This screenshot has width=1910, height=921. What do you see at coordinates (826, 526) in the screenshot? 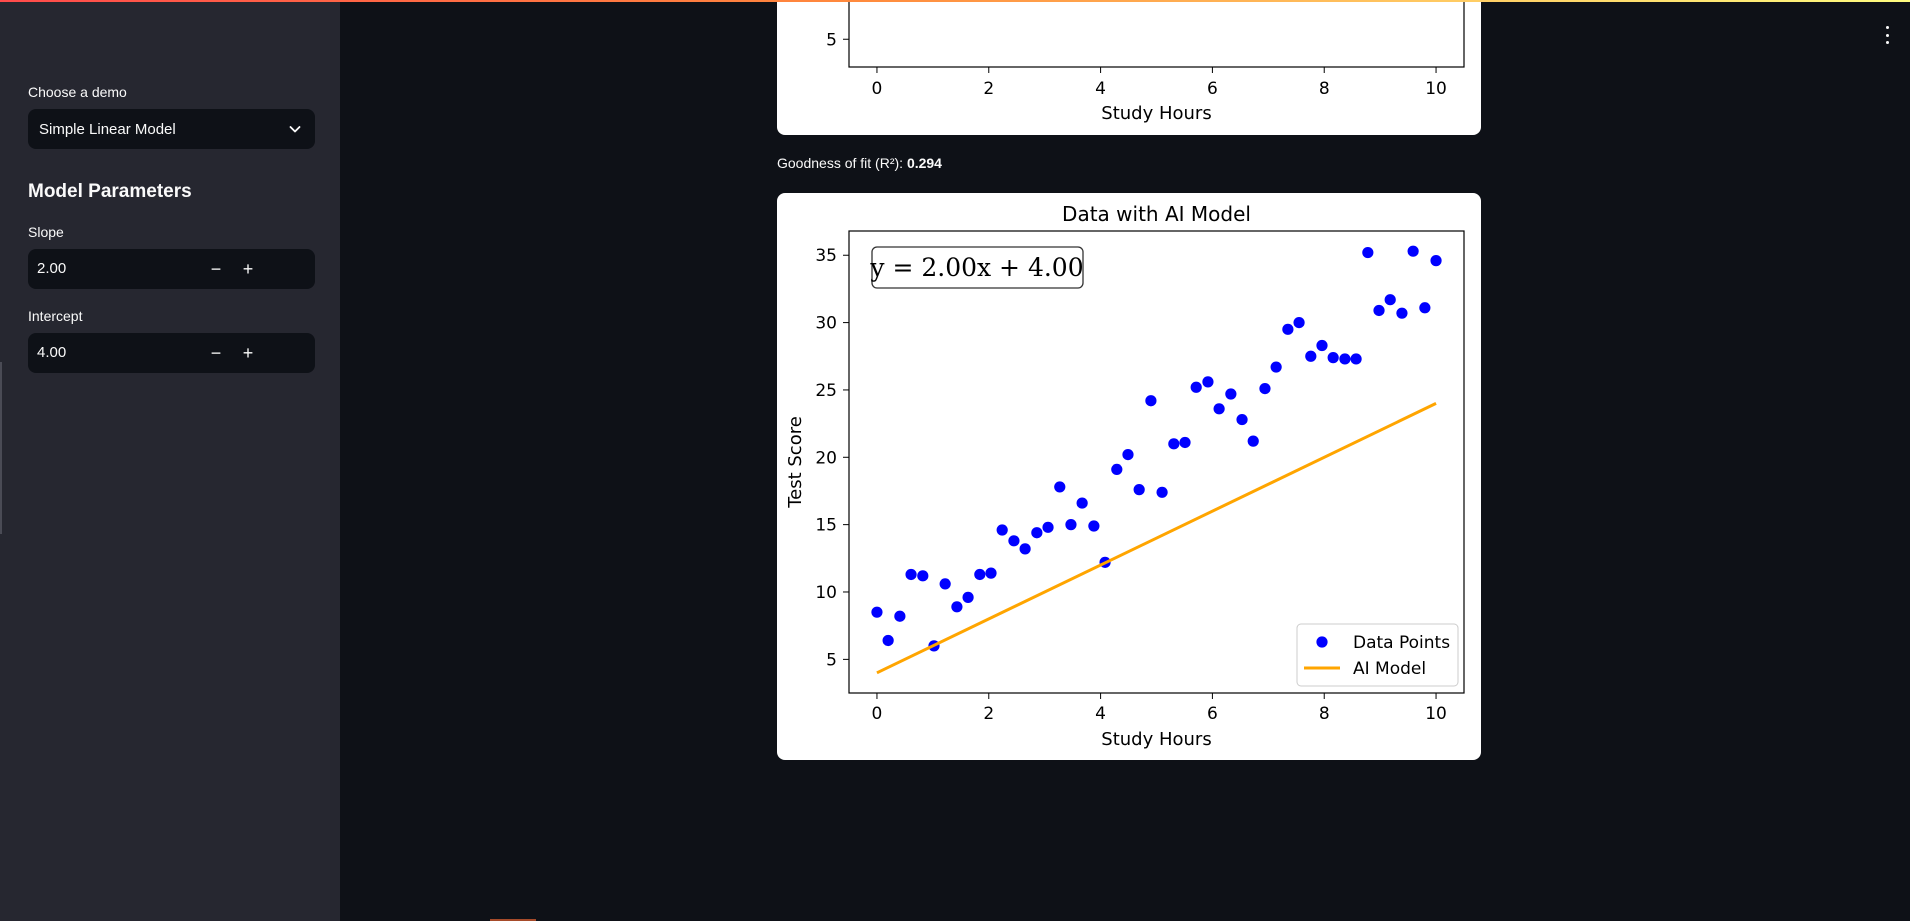
I see `y-tick-label: 15` at bounding box center [826, 526].